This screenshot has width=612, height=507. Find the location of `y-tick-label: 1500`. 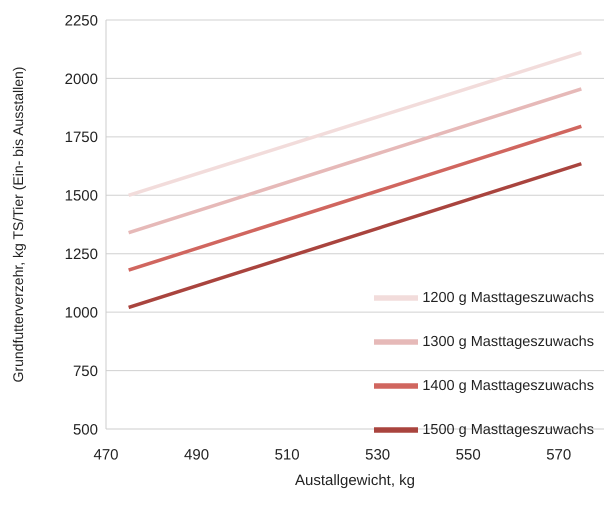

y-tick-label: 1500 is located at coordinates (81, 196).